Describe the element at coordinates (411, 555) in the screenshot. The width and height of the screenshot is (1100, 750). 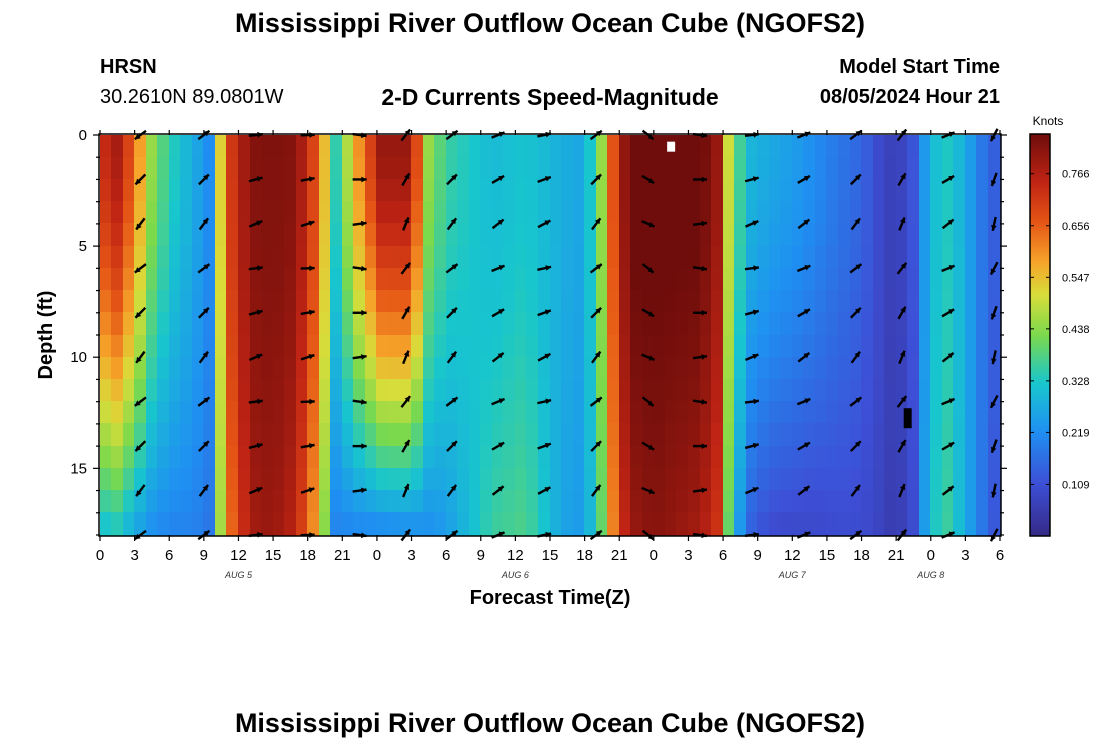
I see `x-tick-label: 3` at that location.